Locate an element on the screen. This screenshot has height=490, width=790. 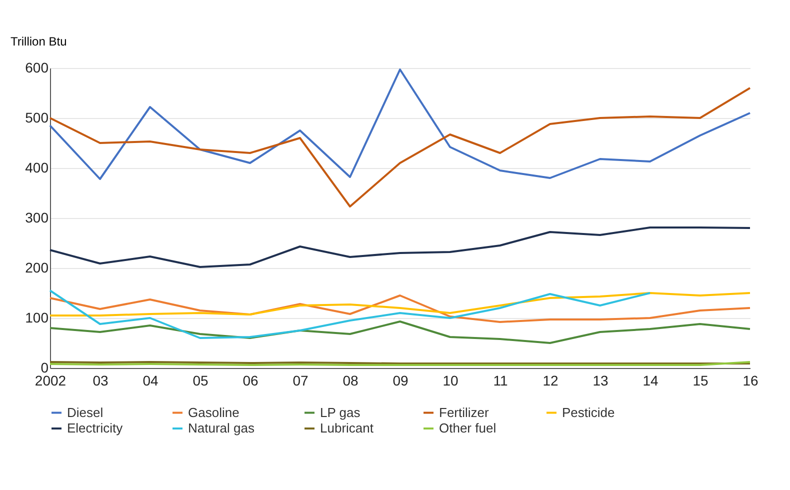
x-tick-label: 04 is located at coordinates (150, 380).